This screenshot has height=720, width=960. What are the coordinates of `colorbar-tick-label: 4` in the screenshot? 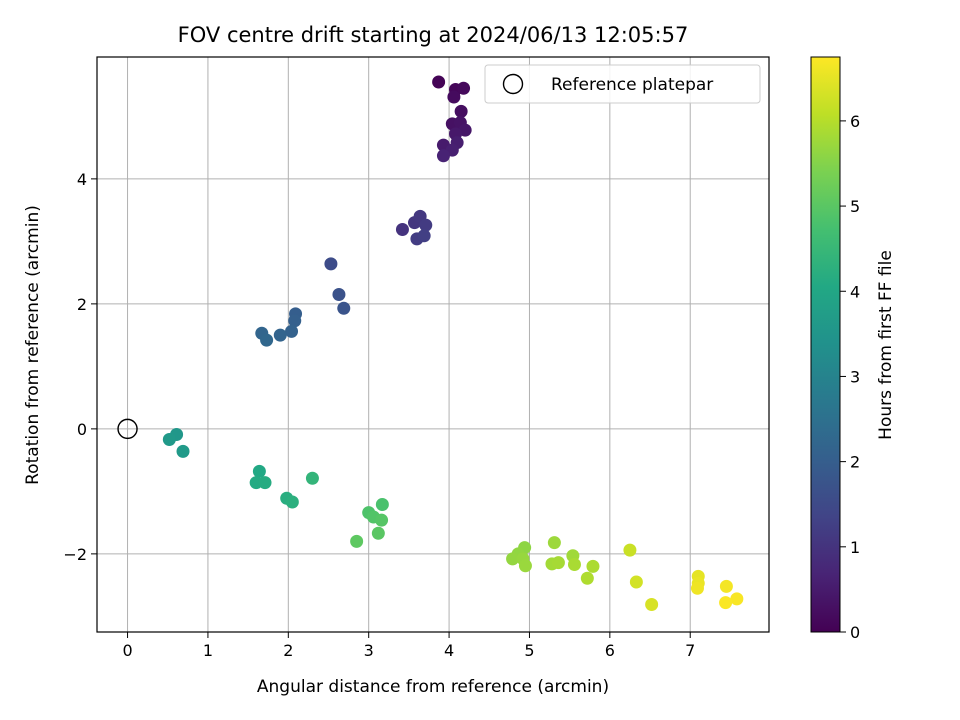 It's located at (855, 291).